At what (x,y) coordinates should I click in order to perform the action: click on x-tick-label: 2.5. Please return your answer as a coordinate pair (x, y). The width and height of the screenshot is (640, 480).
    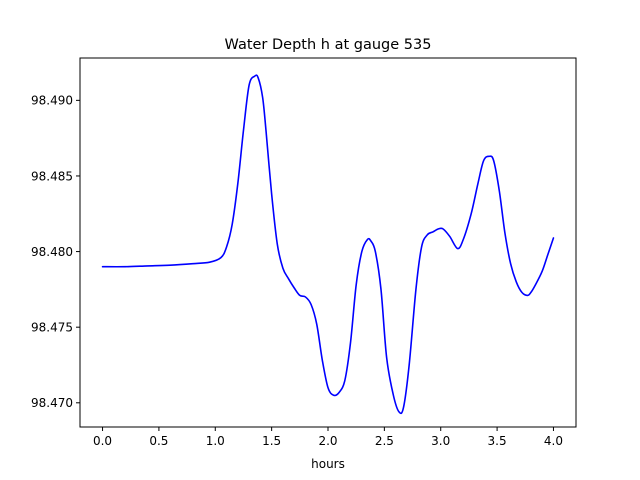
    Looking at the image, I should click on (384, 441).